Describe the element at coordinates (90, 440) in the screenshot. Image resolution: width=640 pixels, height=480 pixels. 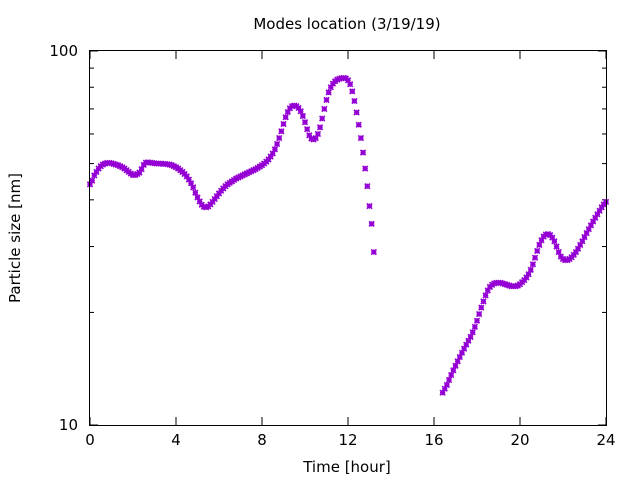
I see `x-tick-label: 0` at that location.